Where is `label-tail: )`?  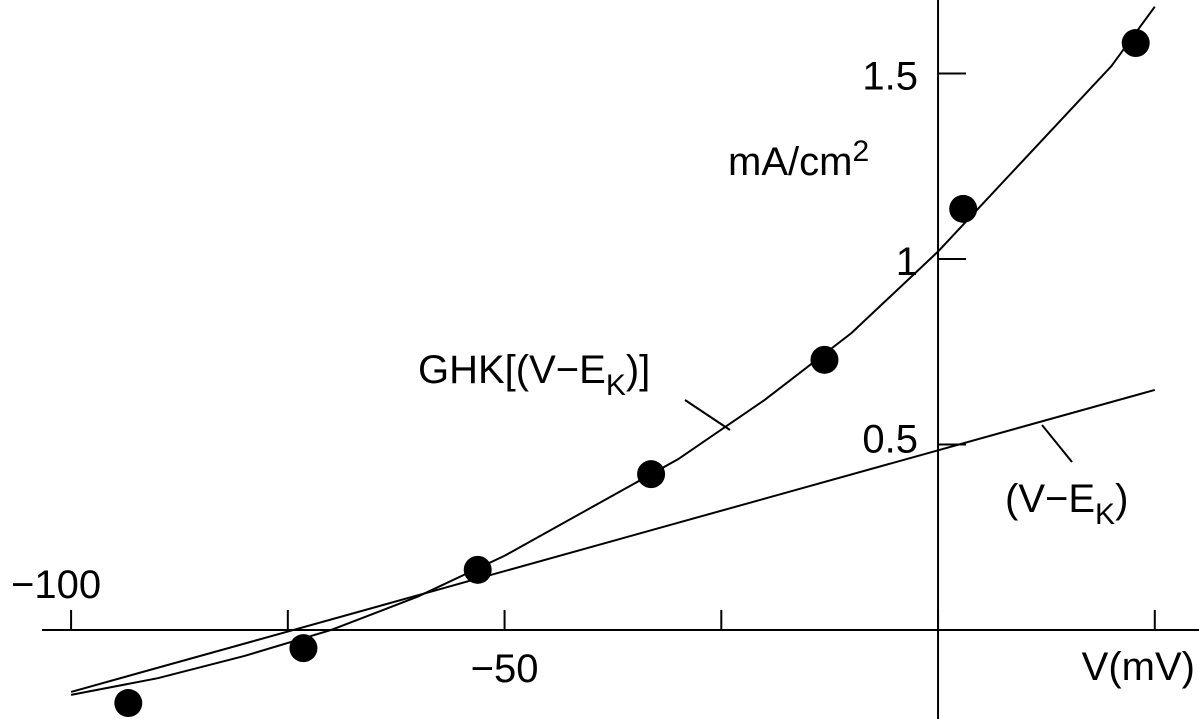
label-tail: ) is located at coordinates (1121, 499).